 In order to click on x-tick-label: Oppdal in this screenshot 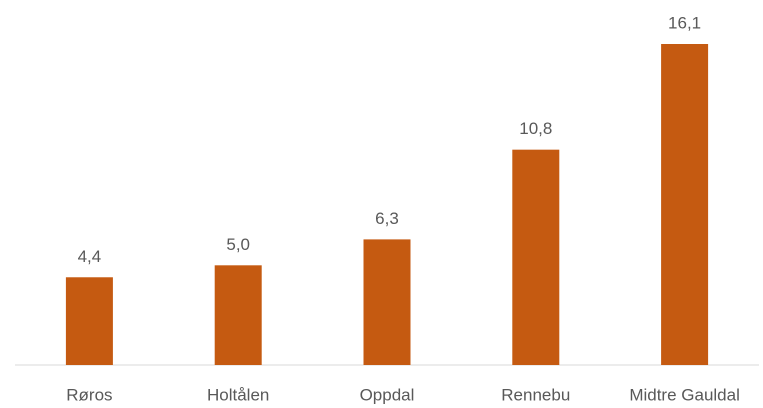, I will do `click(387, 394)`.